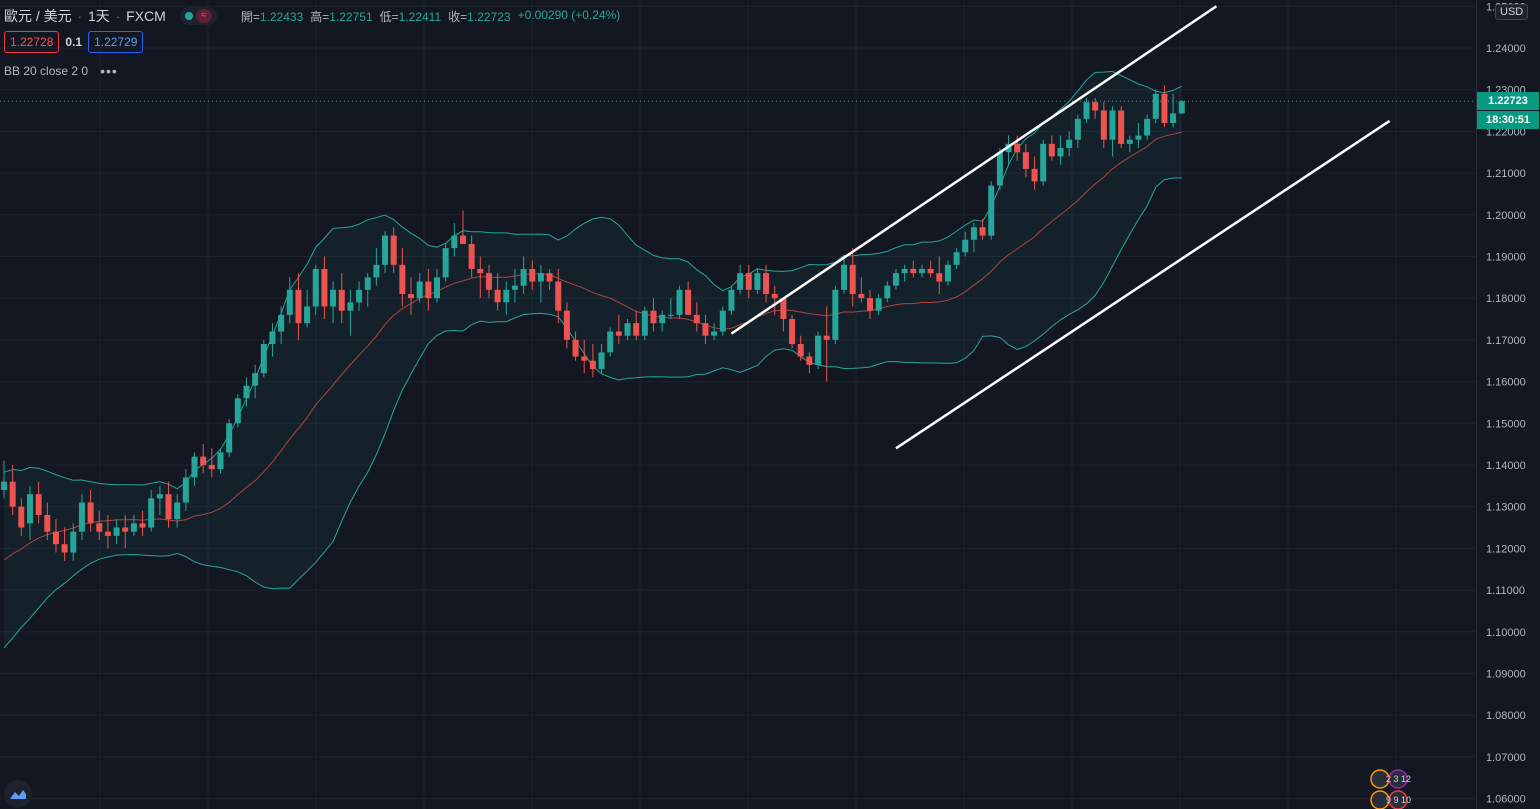 The height and width of the screenshot is (809, 1540). What do you see at coordinates (32, 42) in the screenshot?
I see `sell-button: 1.22728` at bounding box center [32, 42].